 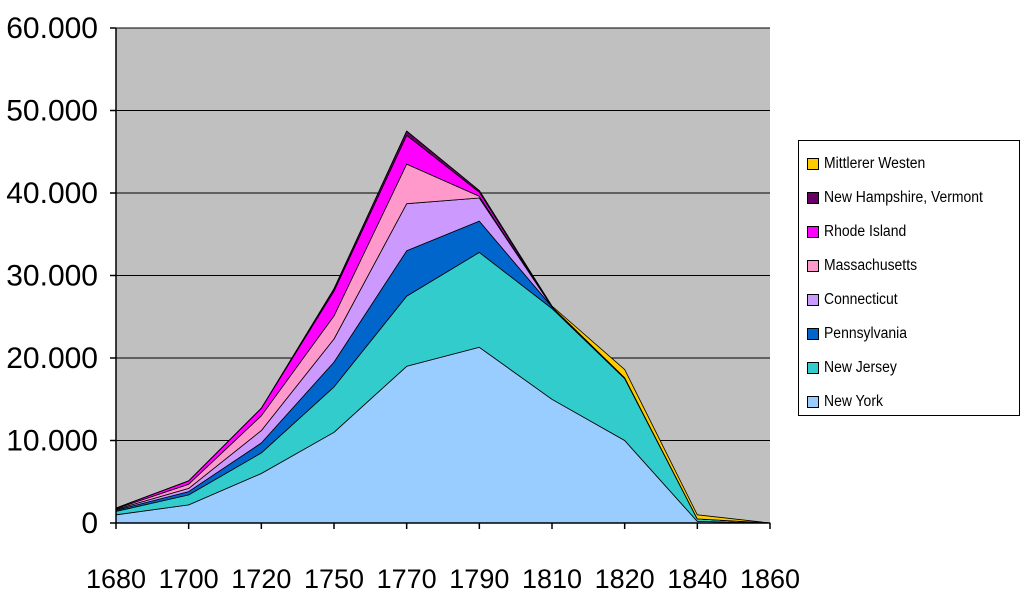 I want to click on y-tick-label: 30.000, so click(x=52, y=276).